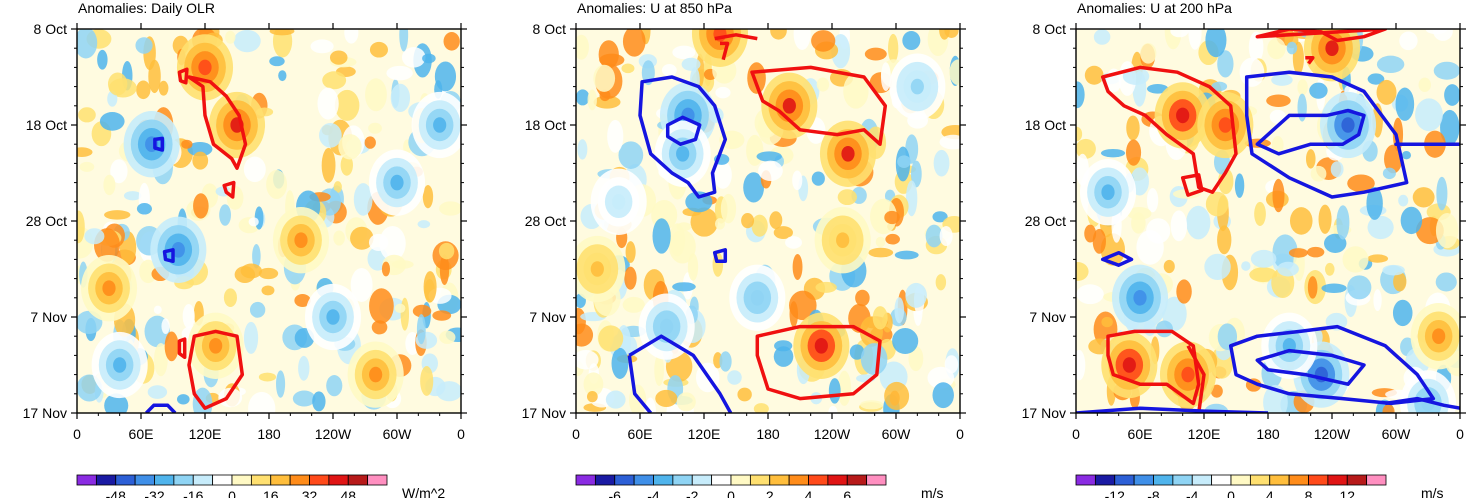  I want to click on y-tick-label: 8 Oct, so click(51, 29).